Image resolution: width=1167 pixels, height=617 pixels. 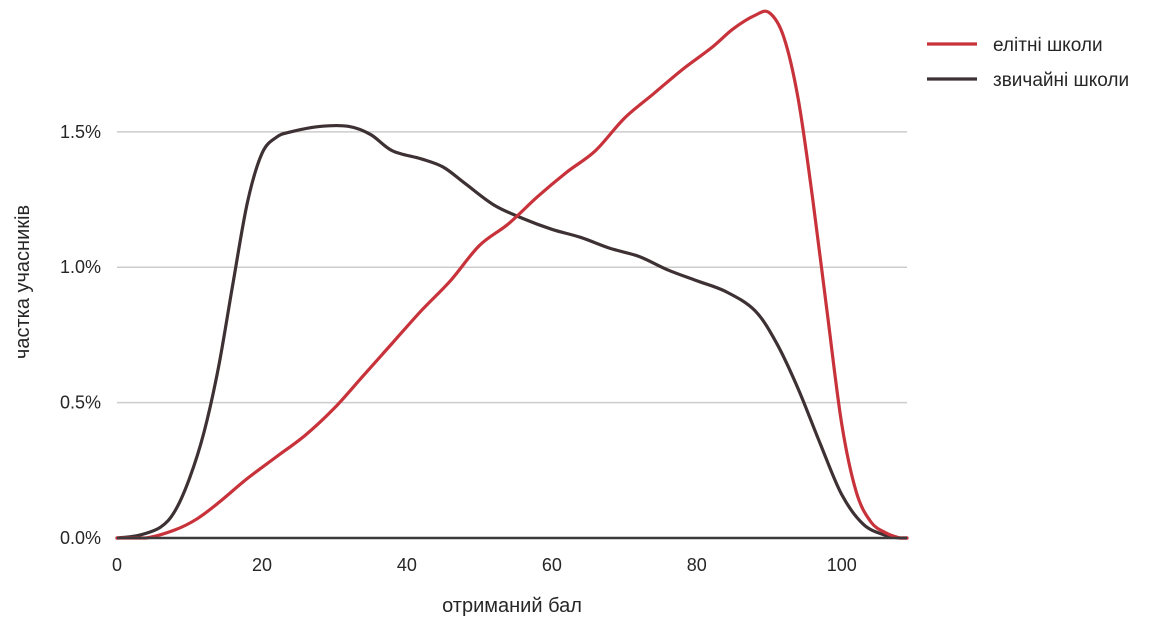 What do you see at coordinates (842, 565) in the screenshot?
I see `x-tick-label: 100` at bounding box center [842, 565].